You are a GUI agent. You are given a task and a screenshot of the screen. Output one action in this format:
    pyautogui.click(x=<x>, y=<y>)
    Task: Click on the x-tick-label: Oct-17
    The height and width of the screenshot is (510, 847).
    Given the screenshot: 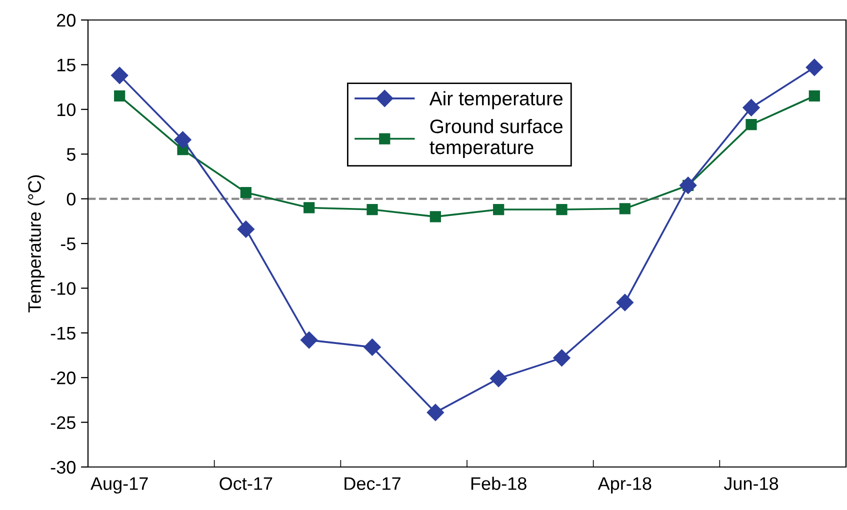 What is the action you would take?
    pyautogui.click(x=246, y=483)
    